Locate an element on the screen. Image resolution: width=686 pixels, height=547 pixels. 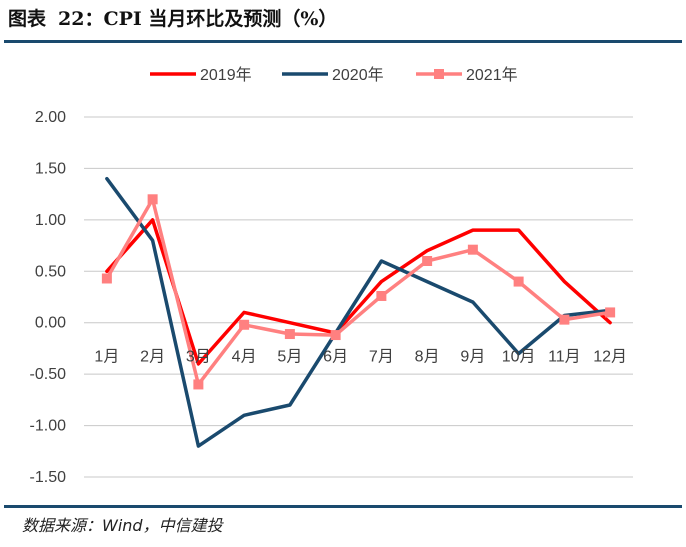
legend-label: 2020年 is located at coordinates (358, 75).